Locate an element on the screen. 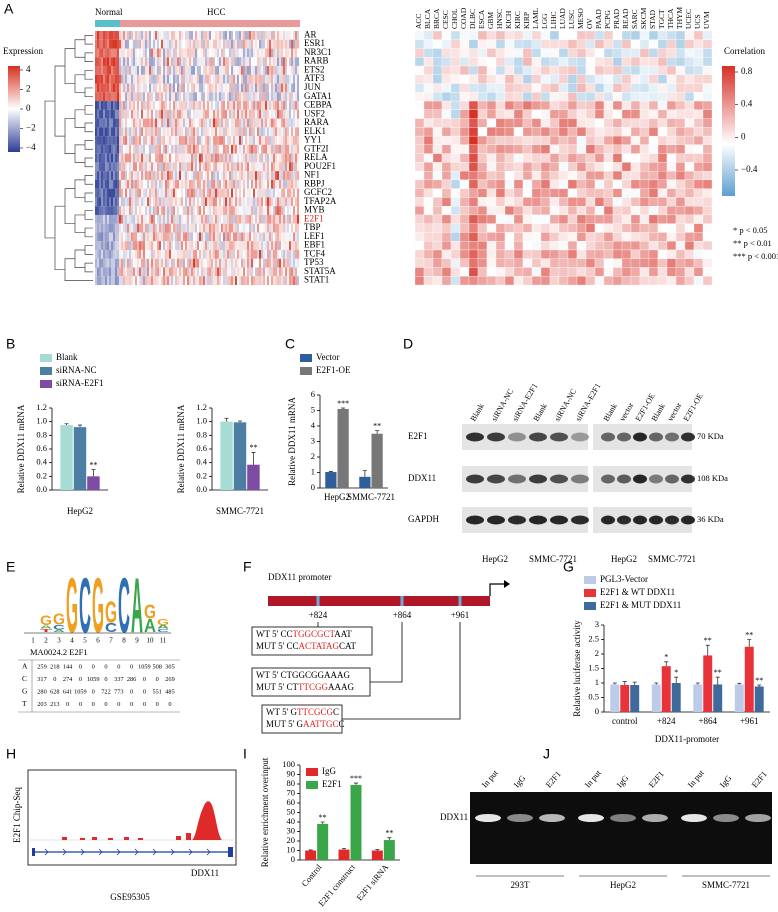 This screenshot has width=778, height=912. significance-note: ** p < 0.01 is located at coordinates (752, 243).